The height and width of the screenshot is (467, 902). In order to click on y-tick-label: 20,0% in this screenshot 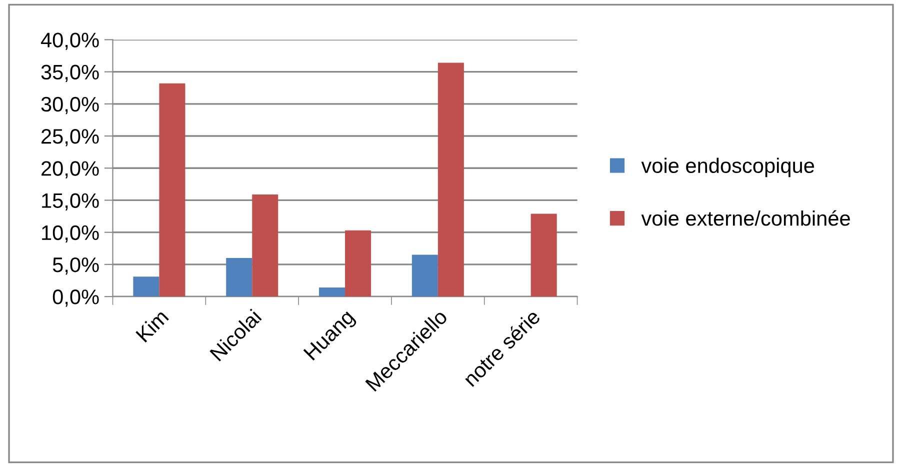, I will do `click(70, 169)`.